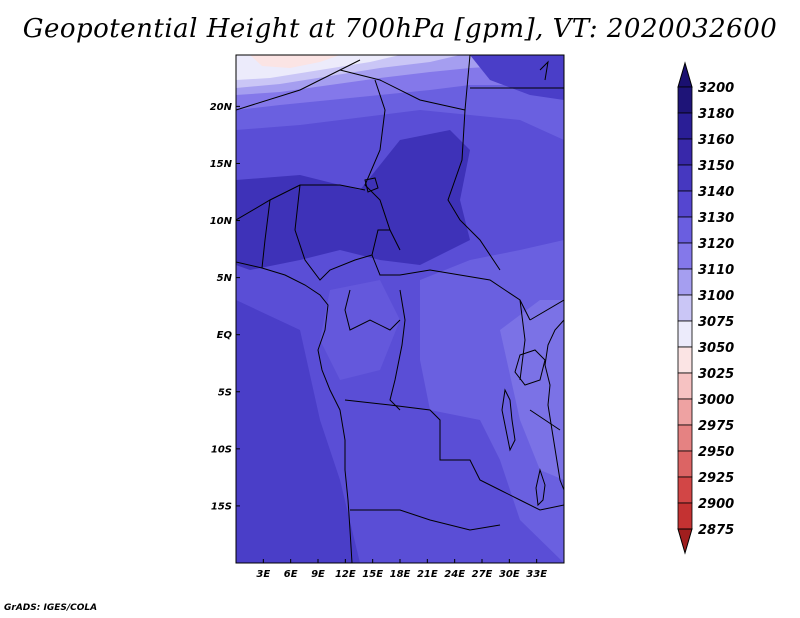  Describe the element at coordinates (225, 307) in the screenshot. I see `latitude-axis: 20N 15N 10N 5N EQ 5S 10S 15S` at that location.